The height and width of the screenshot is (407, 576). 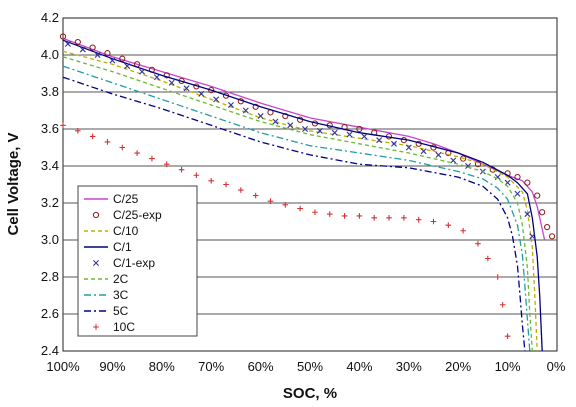 I want to click on legend-item-c-10: C/10, so click(x=111, y=231).